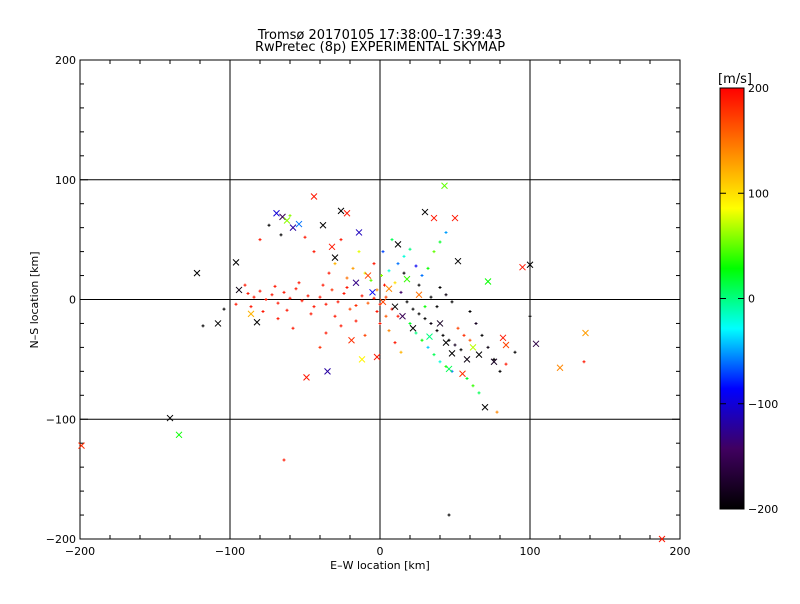 The height and width of the screenshot is (604, 800). Describe the element at coordinates (758, 193) in the screenshot. I see `colorbar-tick-label: 100` at that location.